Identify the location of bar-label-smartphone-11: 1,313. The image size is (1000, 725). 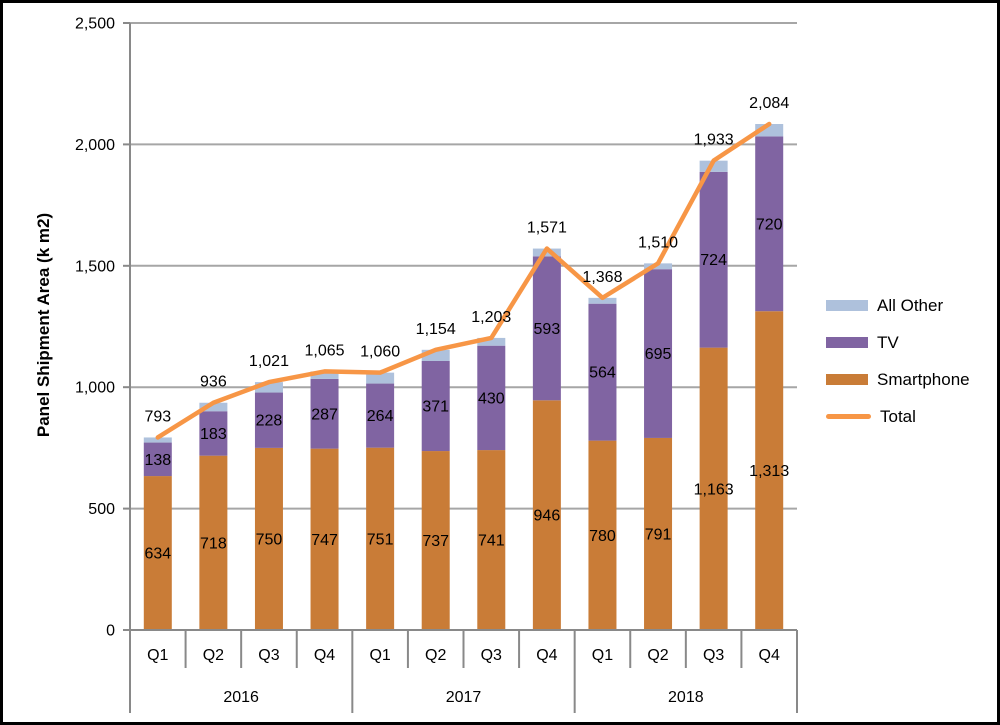
(769, 471).